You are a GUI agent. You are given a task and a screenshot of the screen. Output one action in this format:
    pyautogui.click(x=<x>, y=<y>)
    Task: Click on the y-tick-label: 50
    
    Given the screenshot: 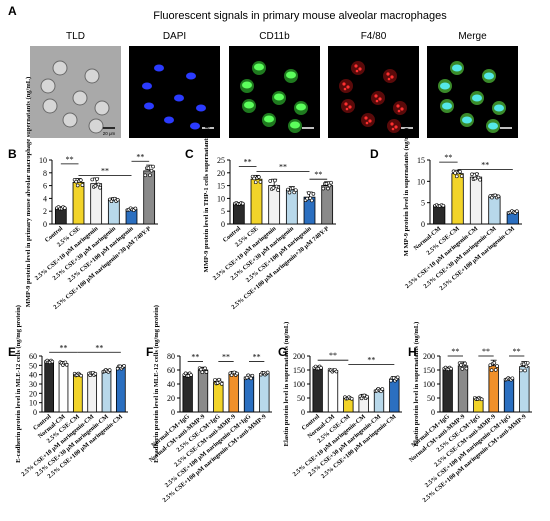 What is the action you would take?
    pyautogui.click(x=33, y=365)
    